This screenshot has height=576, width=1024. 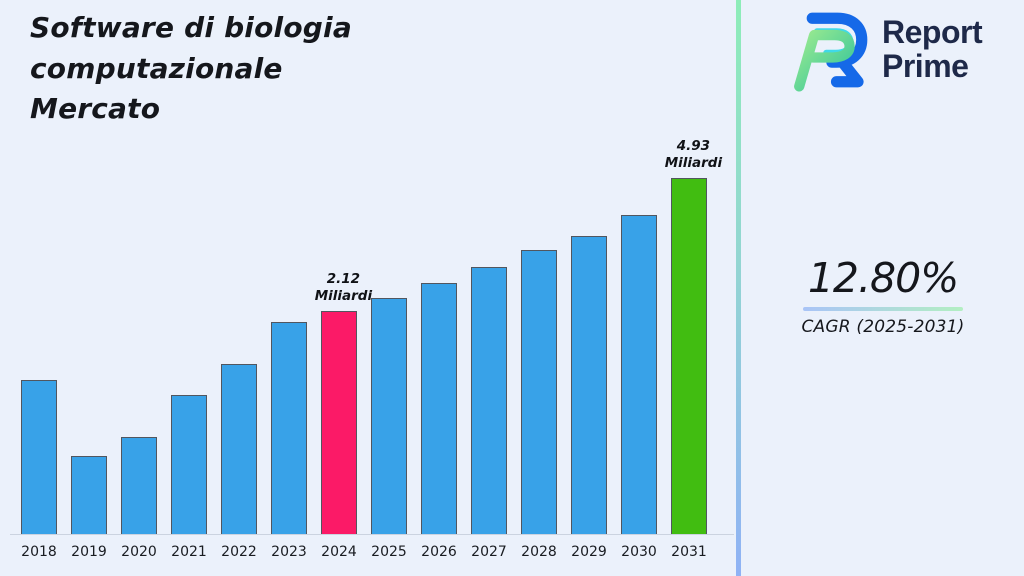 I want to click on bar-2024, so click(x=339, y=422).